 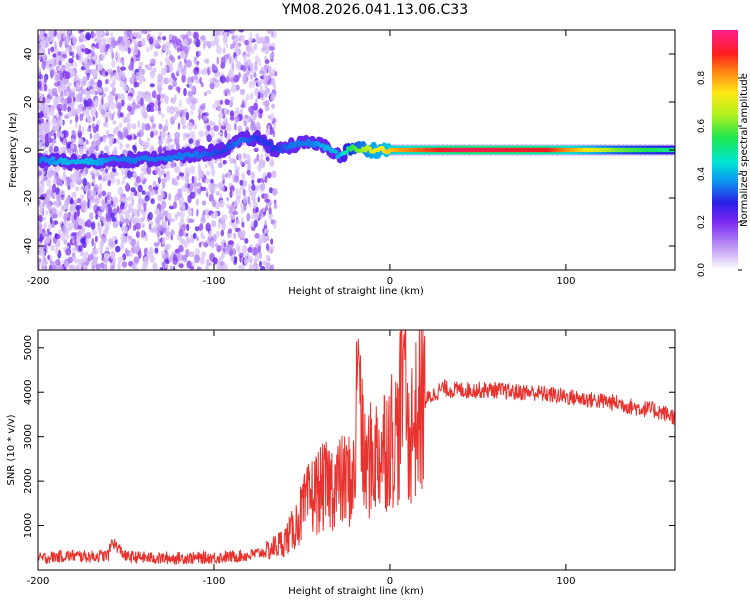 I want to click on spectrogram-x-axis-label: Height of straight line (km), so click(x=356, y=291).